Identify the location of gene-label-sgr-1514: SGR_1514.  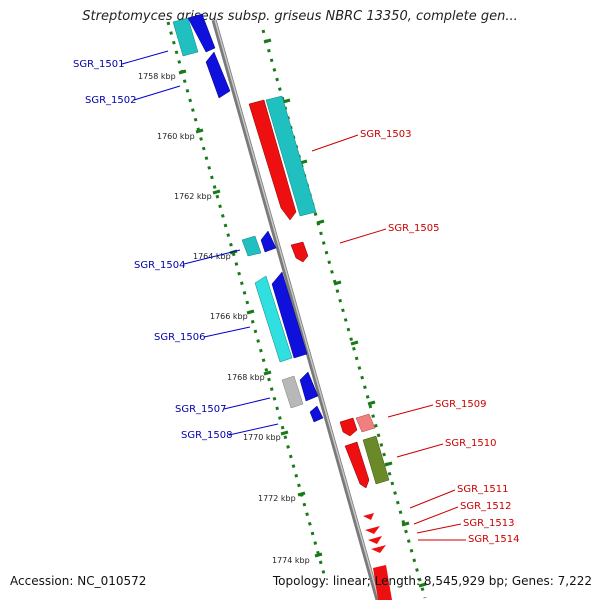
(494, 539).